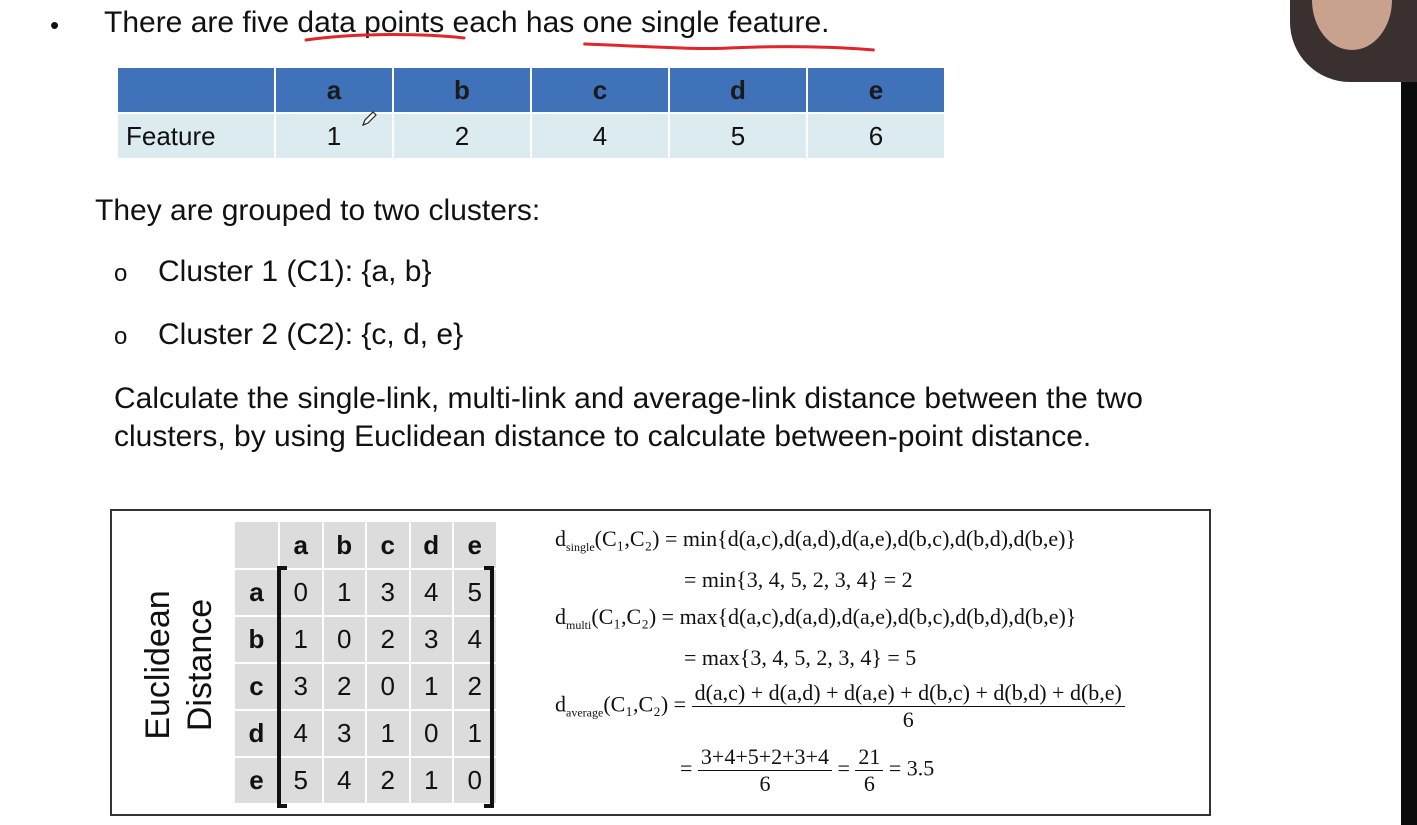  I want to click on underline-feature-mark, so click(729, 47).